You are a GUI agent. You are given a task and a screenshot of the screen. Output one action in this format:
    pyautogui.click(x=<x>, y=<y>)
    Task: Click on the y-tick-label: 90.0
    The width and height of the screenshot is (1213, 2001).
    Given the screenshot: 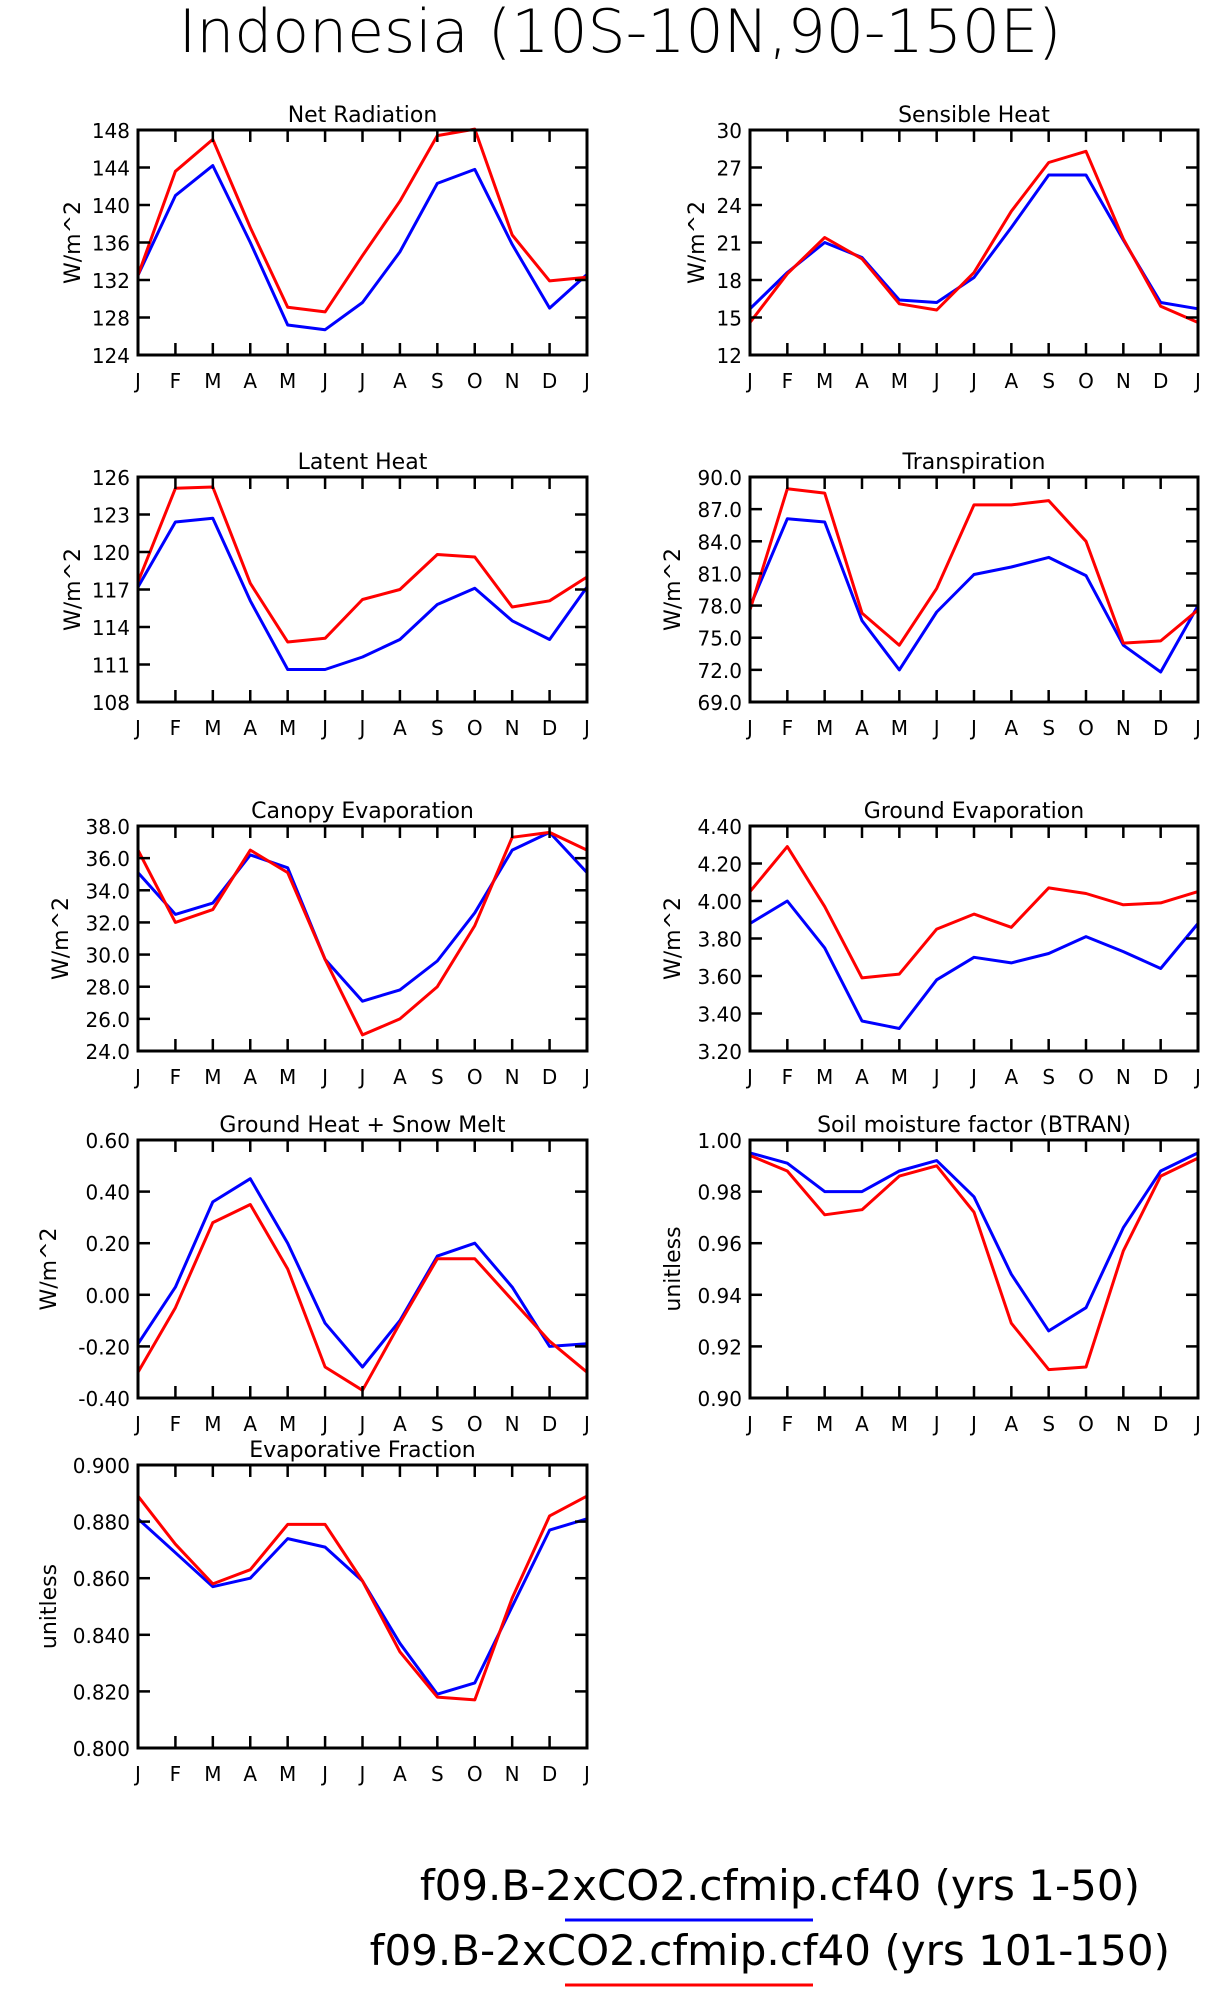 What is the action you would take?
    pyautogui.click(x=719, y=478)
    